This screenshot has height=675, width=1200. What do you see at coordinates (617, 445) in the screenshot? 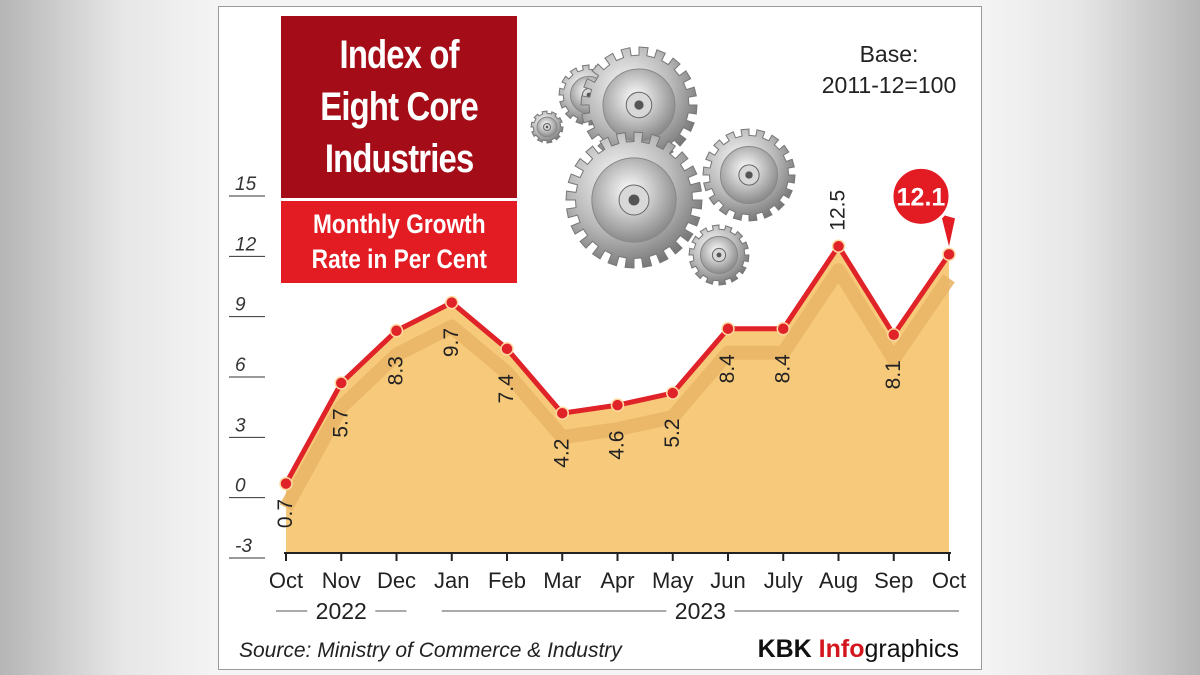
I see `data-label: 4.6` at bounding box center [617, 445].